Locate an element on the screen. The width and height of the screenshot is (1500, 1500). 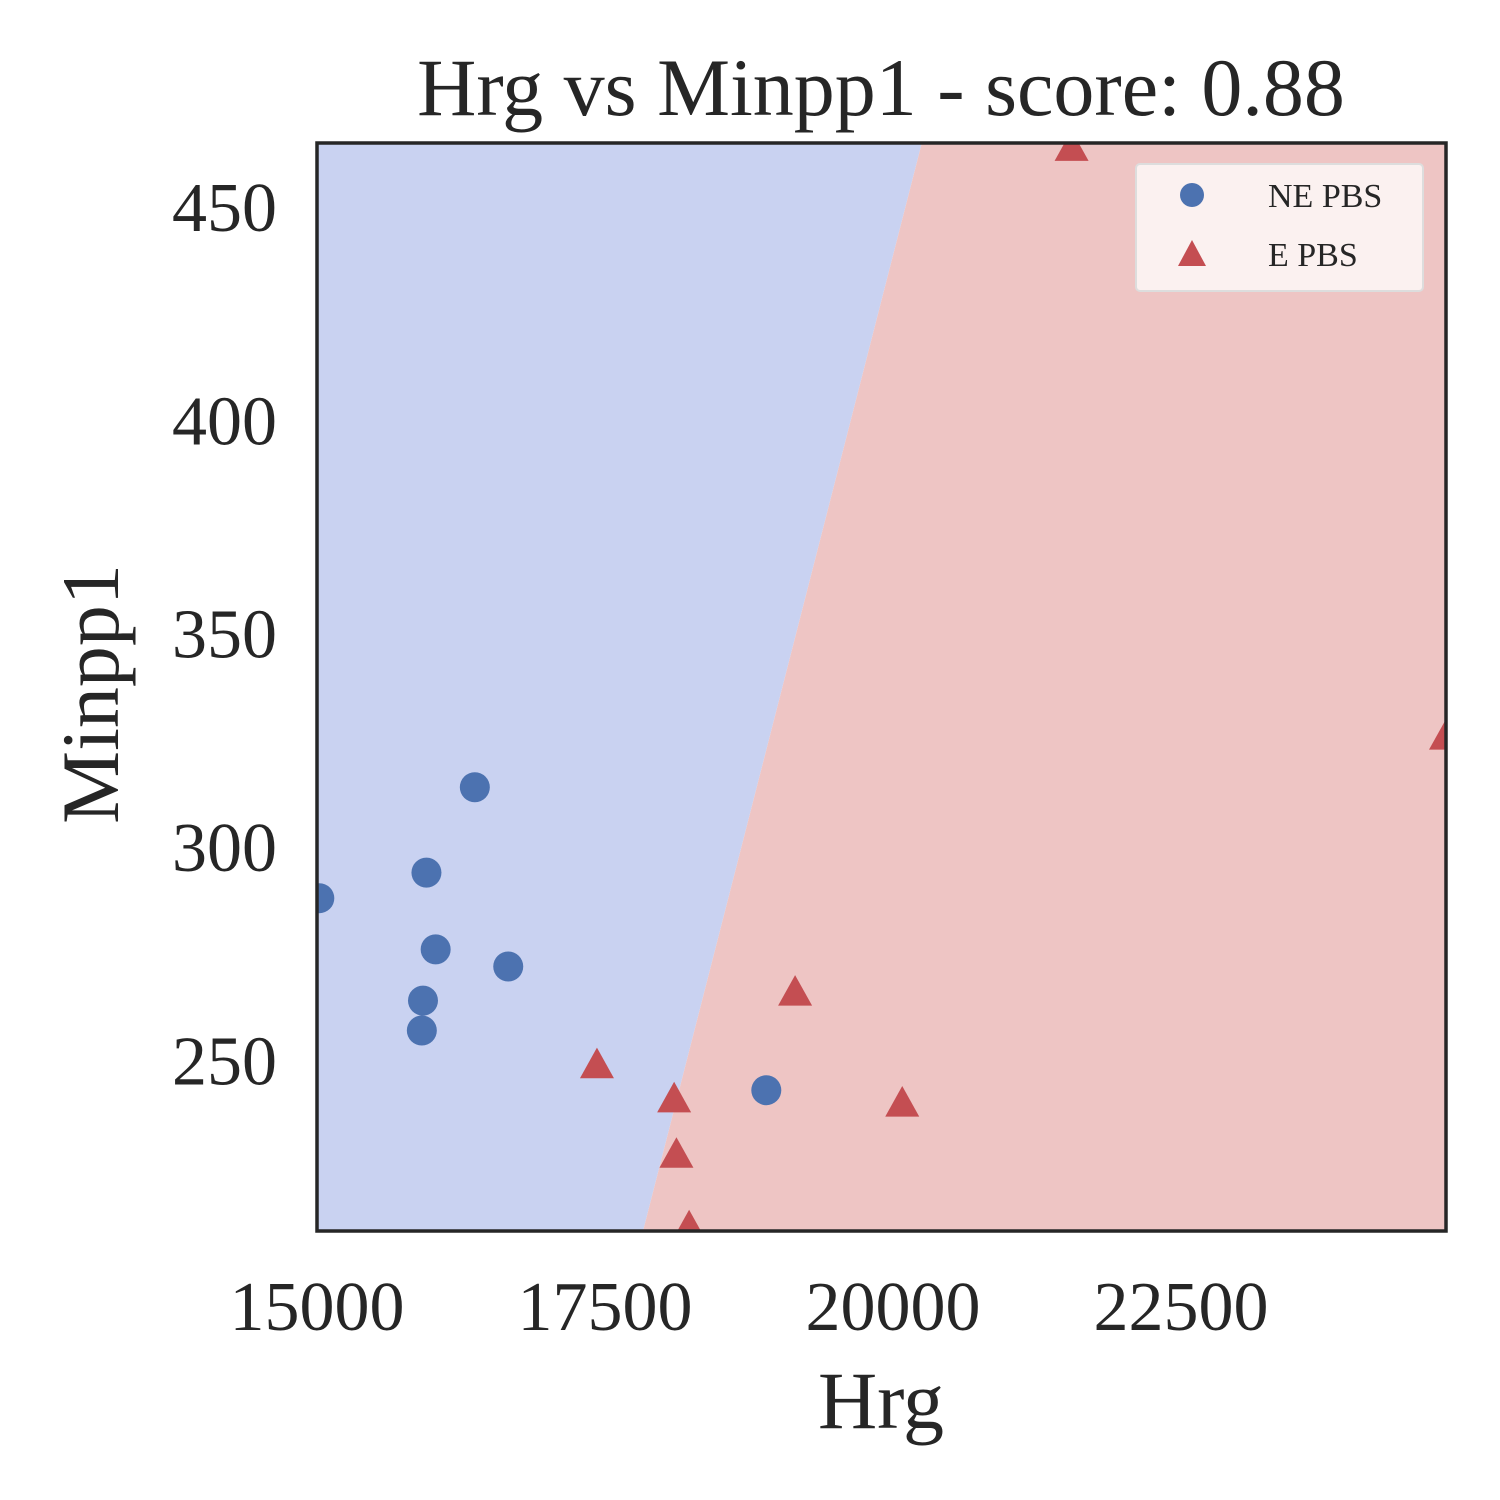
x-tick-label: 22500 is located at coordinates (1181, 1307).